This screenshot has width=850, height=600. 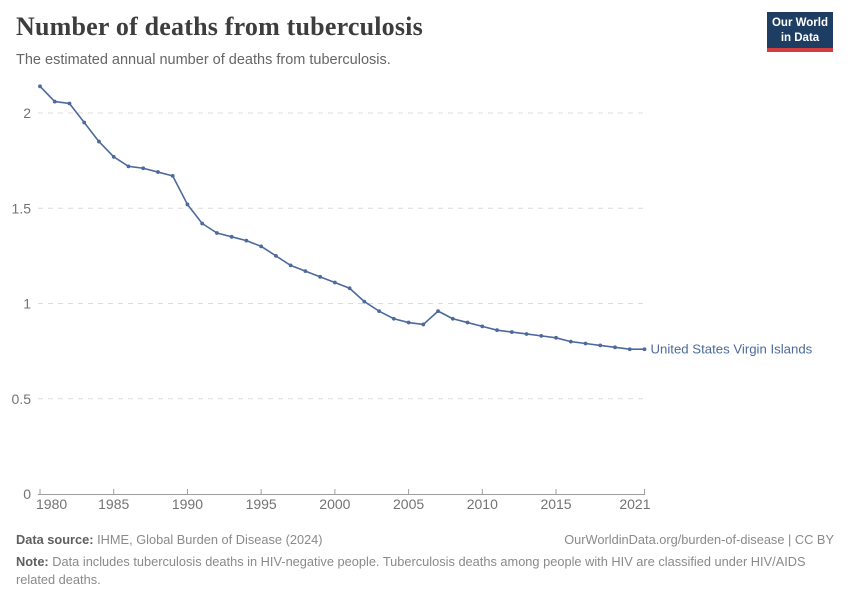 I want to click on data-source-value: IHME, Global Burden of Disease (2024), so click(x=208, y=539).